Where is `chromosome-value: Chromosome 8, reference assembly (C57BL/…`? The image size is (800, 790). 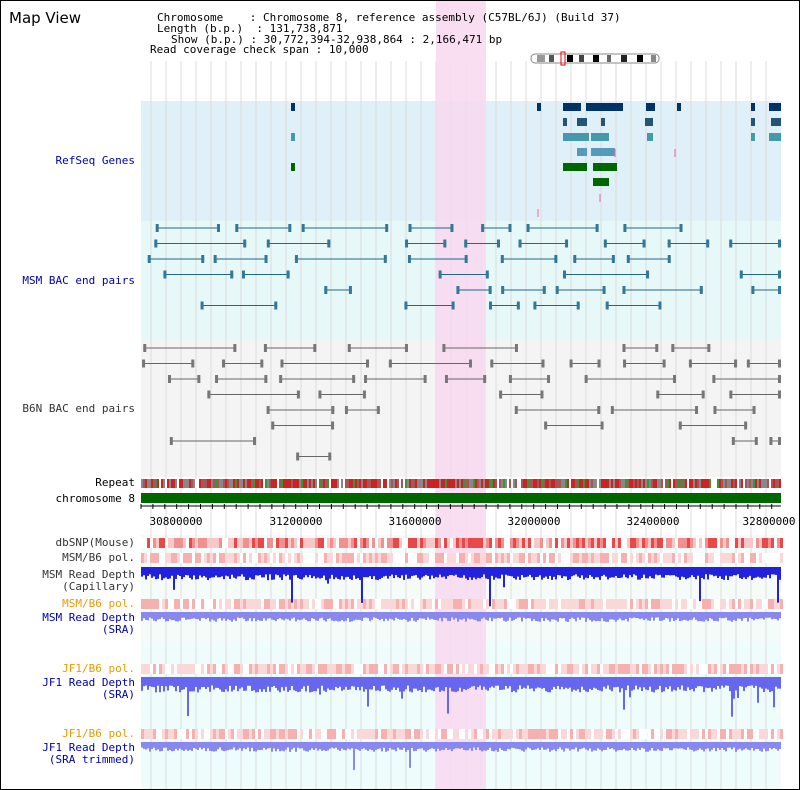 chromosome-value: Chromosome 8, reference assembly (C57BL/… is located at coordinates (441, 17).